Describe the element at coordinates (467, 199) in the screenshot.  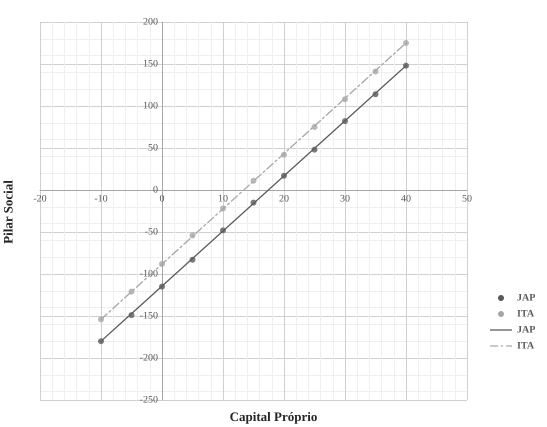
I see `x-tick-label: 50` at that location.